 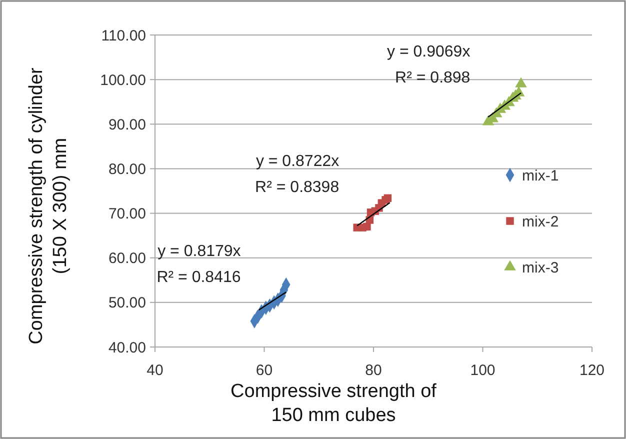 What do you see at coordinates (298, 161) in the screenshot?
I see `annotation: y = 0.8722x` at bounding box center [298, 161].